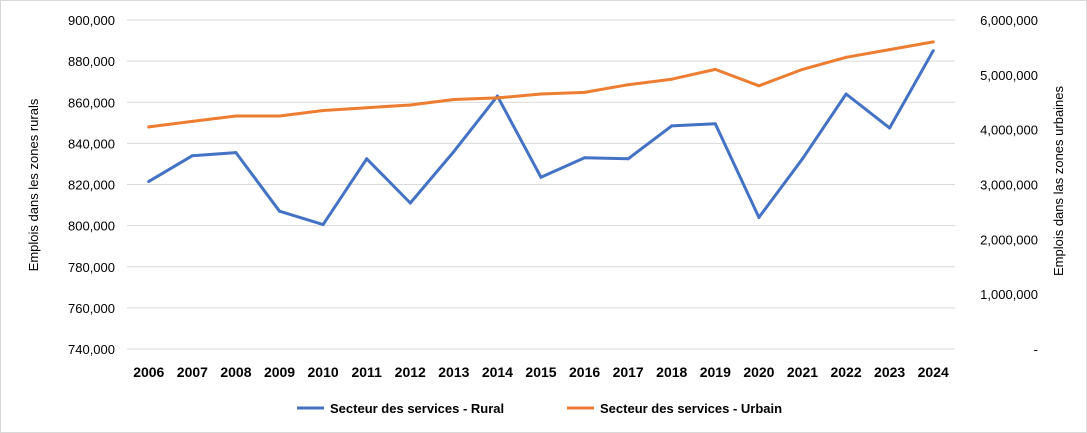 This screenshot has width=1087, height=433. Describe the element at coordinates (1009, 20) in the screenshot. I see `right-tick-label: 6,000,000` at that location.